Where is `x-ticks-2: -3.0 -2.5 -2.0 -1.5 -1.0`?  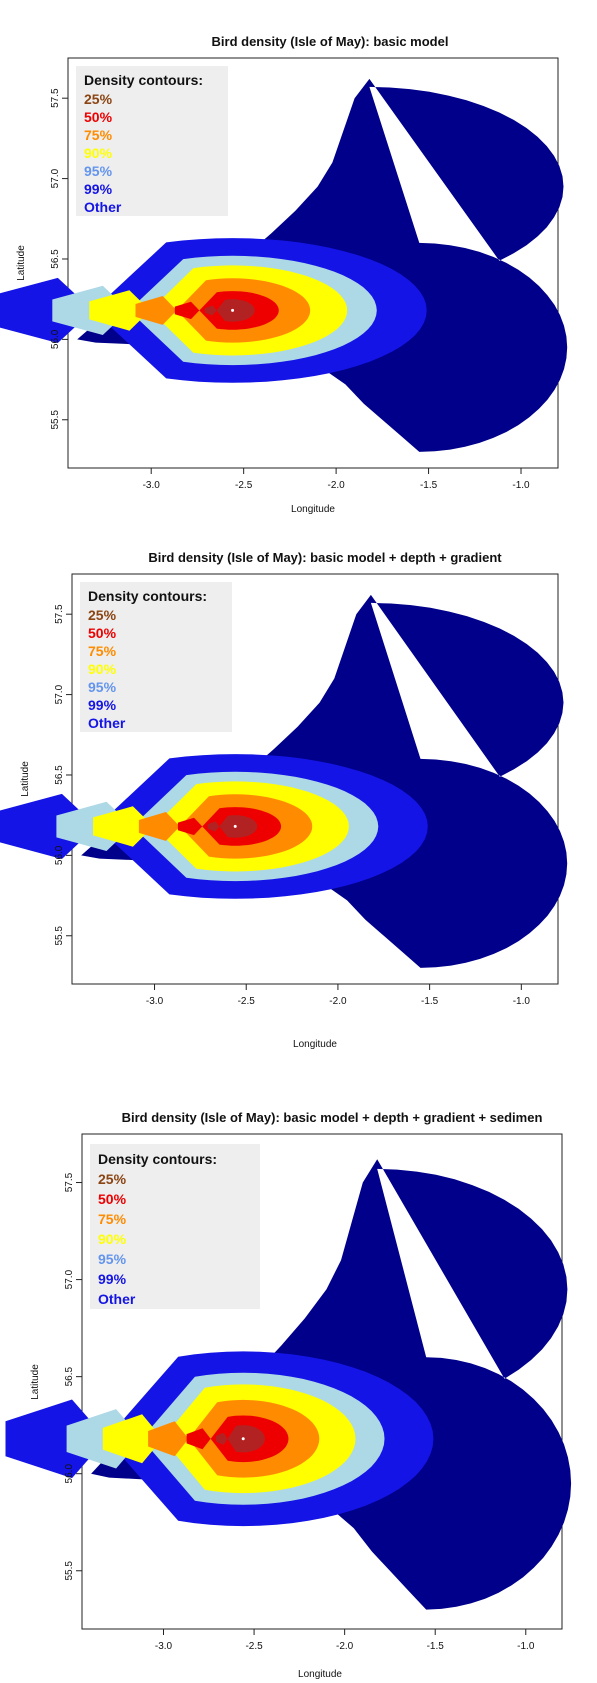
x-ticks-2: -3.0 -2.5 -2.0 -1.5 -1.0 is located at coordinates (338, 995).